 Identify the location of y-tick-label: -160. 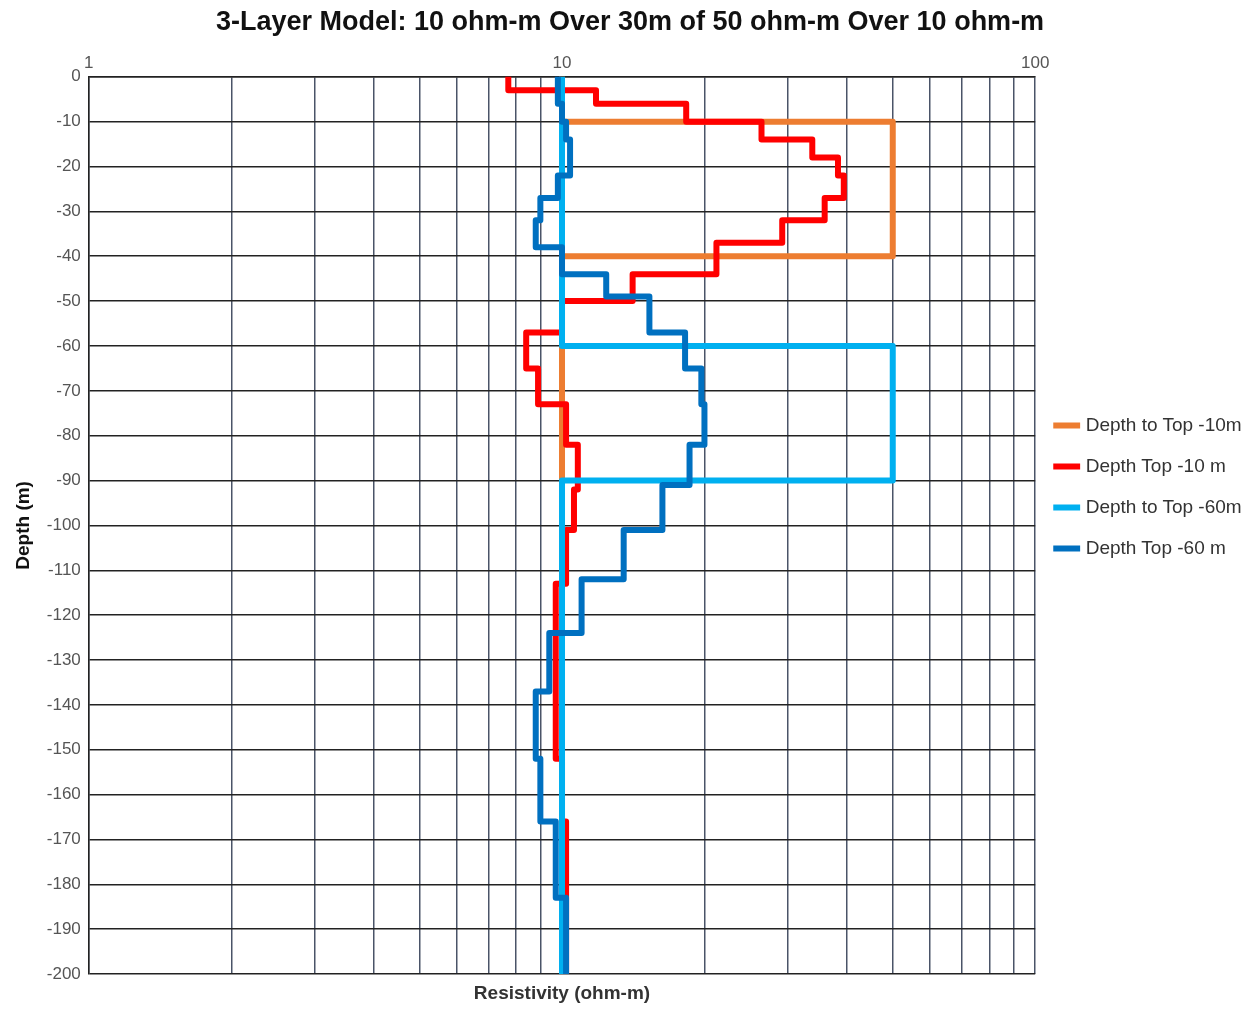
(63, 794).